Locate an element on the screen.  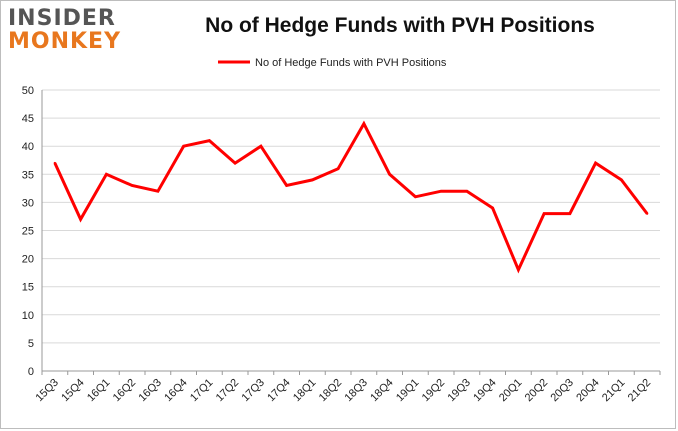
x-tick-label: 20Q2 is located at coordinates (537, 391).